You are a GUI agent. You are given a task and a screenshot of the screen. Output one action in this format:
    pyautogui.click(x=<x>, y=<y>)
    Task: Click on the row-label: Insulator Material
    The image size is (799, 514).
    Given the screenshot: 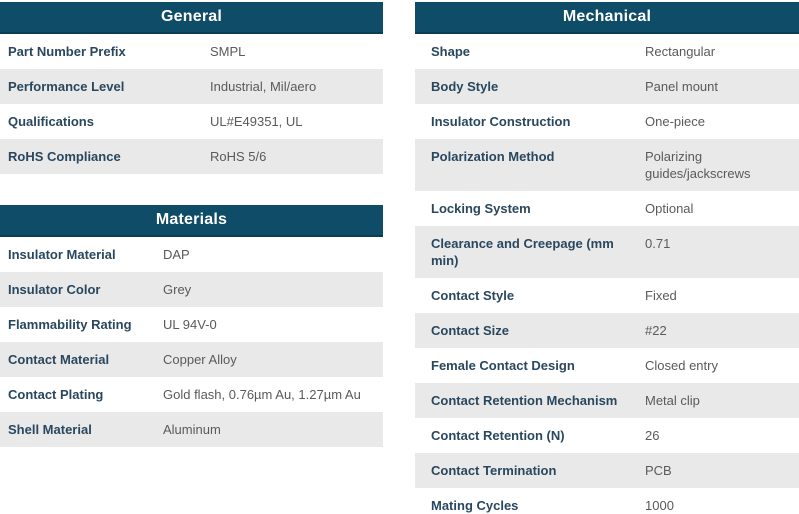 What is the action you would take?
    pyautogui.click(x=62, y=254)
    